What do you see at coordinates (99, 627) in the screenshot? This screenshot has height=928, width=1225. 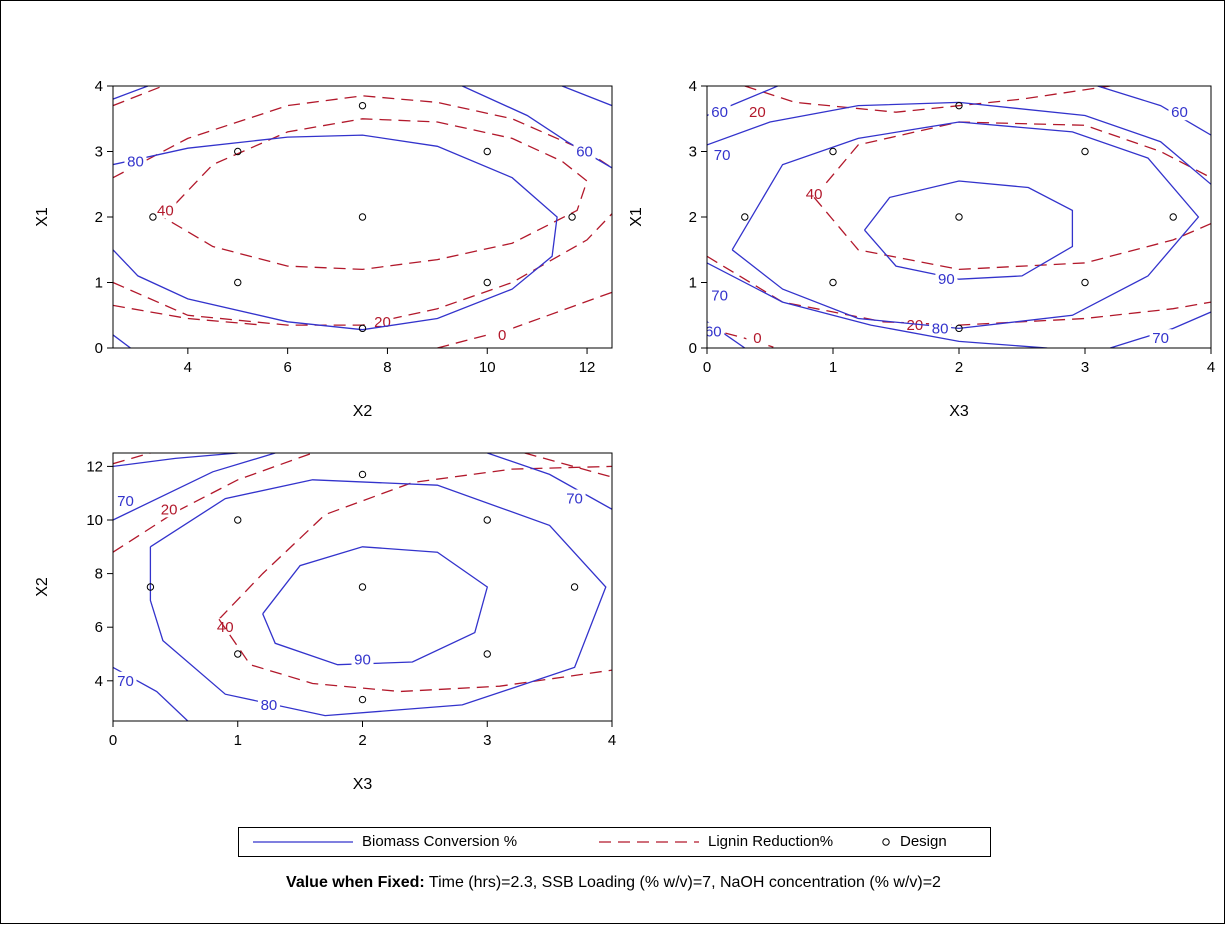 I see `y-tick-label: 6` at bounding box center [99, 627].